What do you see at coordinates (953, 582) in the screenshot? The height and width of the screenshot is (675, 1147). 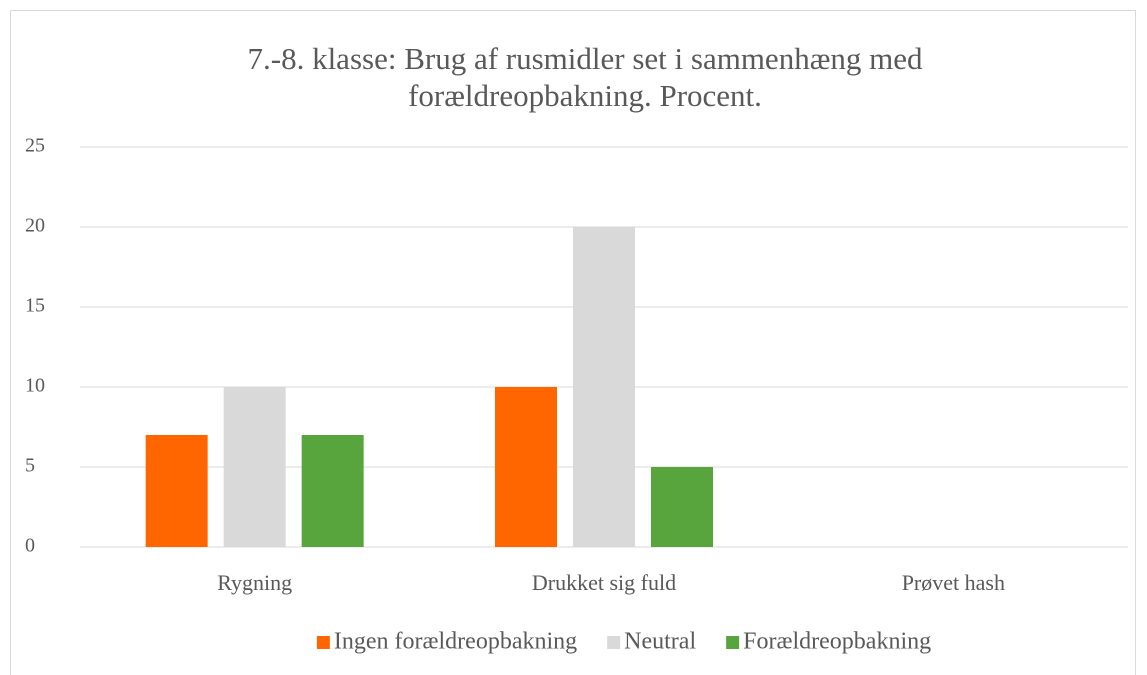 I see `x-tick-label: Prøvet hash` at bounding box center [953, 582].